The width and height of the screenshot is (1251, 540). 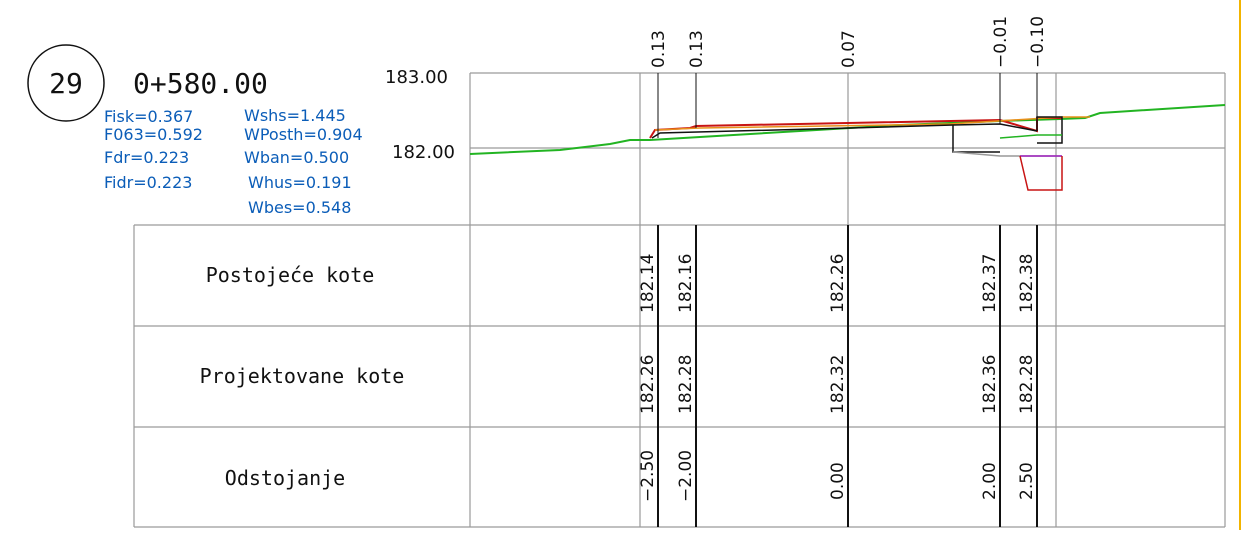 I want to click on coef-wshs: Wshs=1.445, so click(x=295, y=115).